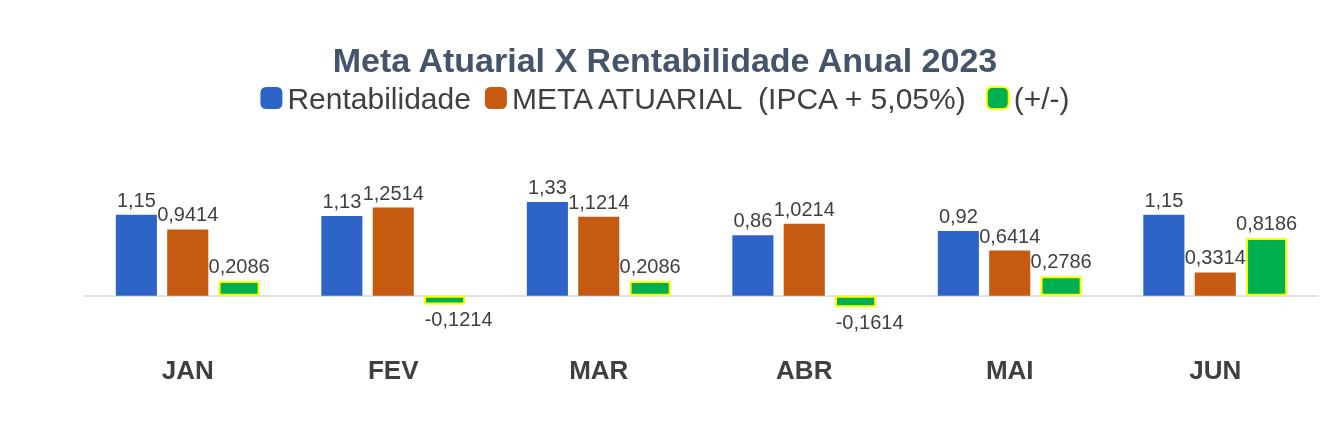 The image size is (1330, 432). What do you see at coordinates (1061, 261) in the screenshot?
I see `data-label: 0,2786` at bounding box center [1061, 261].